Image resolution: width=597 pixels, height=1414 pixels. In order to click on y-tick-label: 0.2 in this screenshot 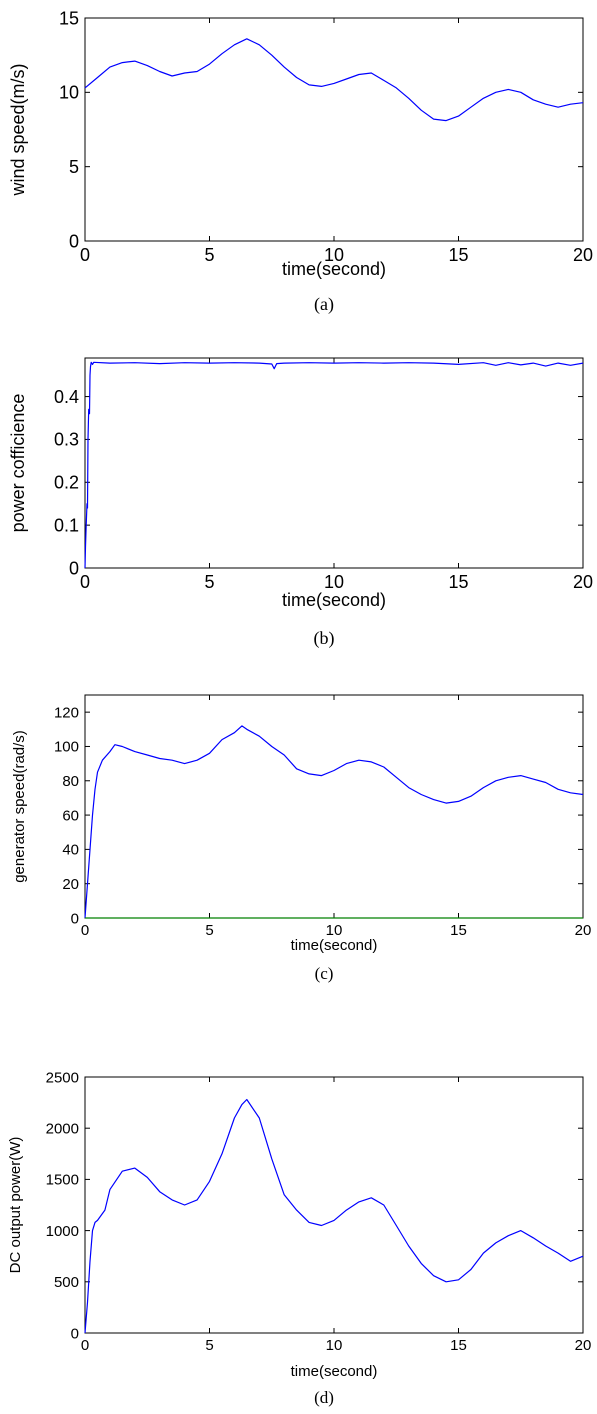, I will do `click(66, 483)`.